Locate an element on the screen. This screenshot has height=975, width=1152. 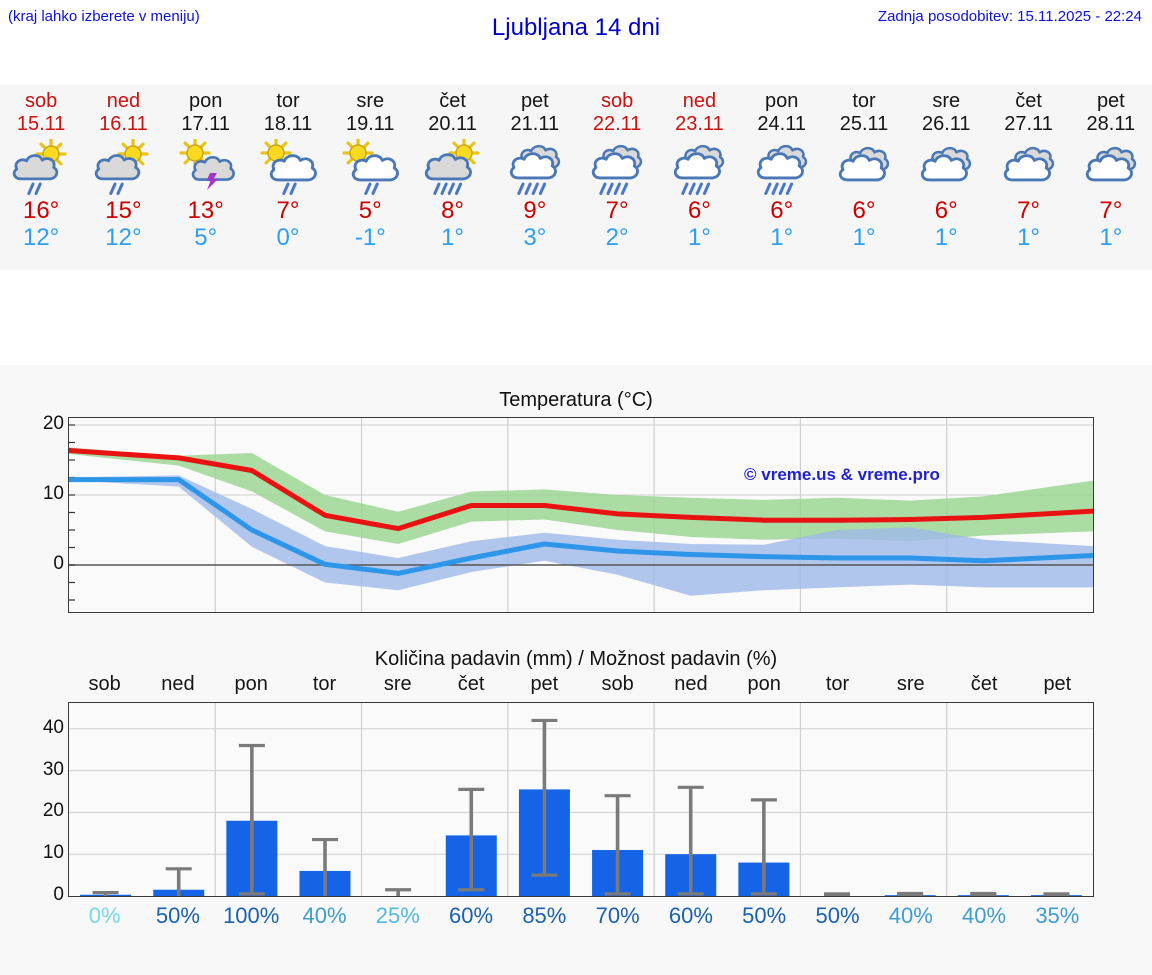
forecast-day-0: sob 15.11 16° 12° is located at coordinates (41, 177).